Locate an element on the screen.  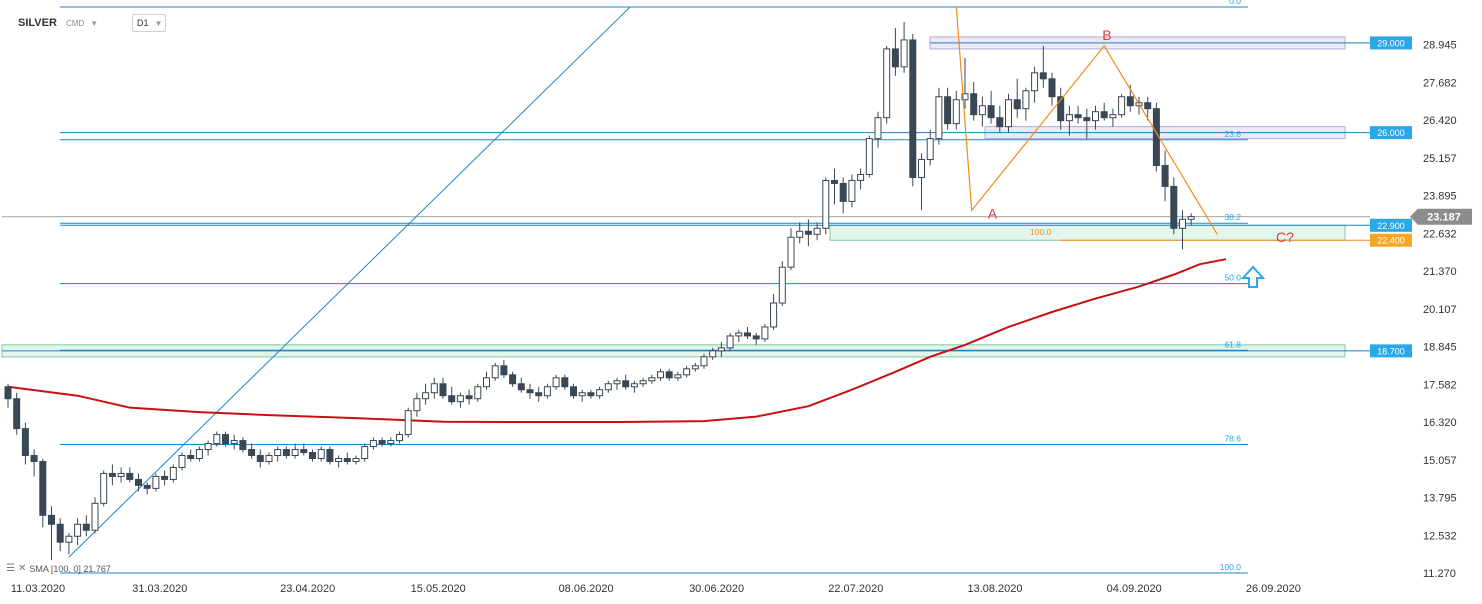
y-tick-label: 16.320 is located at coordinates (1440, 423).